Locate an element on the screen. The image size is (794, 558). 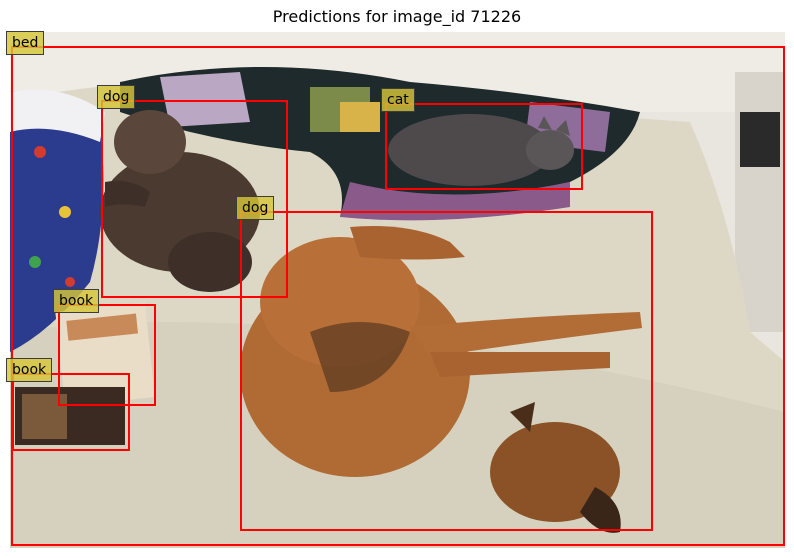
dark-dog-head is located at coordinates (150, 142).